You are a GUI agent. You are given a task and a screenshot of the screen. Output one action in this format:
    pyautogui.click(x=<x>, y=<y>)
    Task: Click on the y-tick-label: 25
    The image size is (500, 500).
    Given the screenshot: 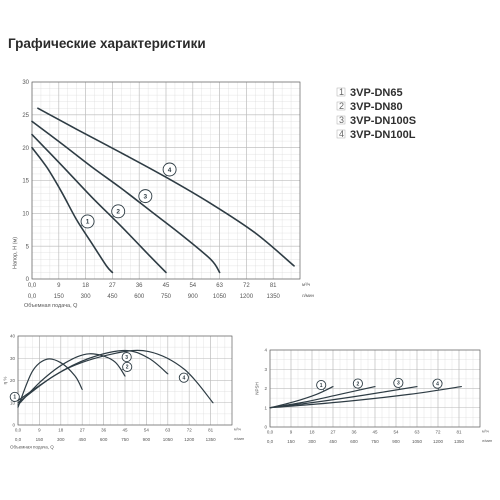 What is the action you would take?
    pyautogui.click(x=25, y=116)
    